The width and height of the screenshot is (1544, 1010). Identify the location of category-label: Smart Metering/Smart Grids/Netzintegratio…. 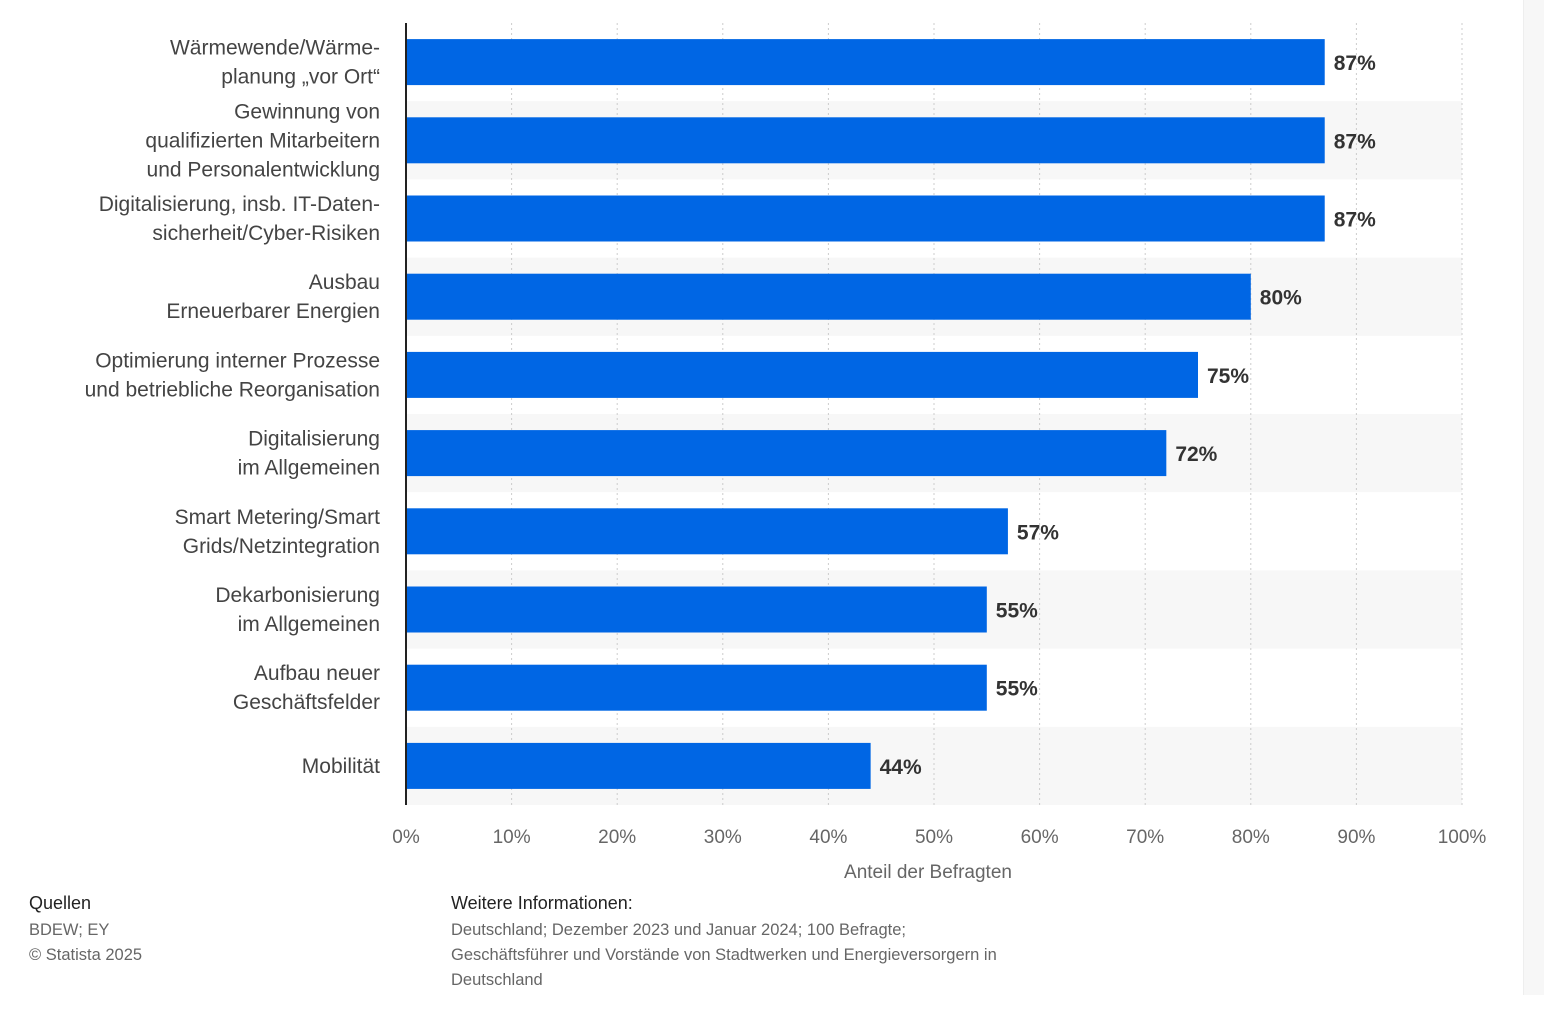
(278, 532).